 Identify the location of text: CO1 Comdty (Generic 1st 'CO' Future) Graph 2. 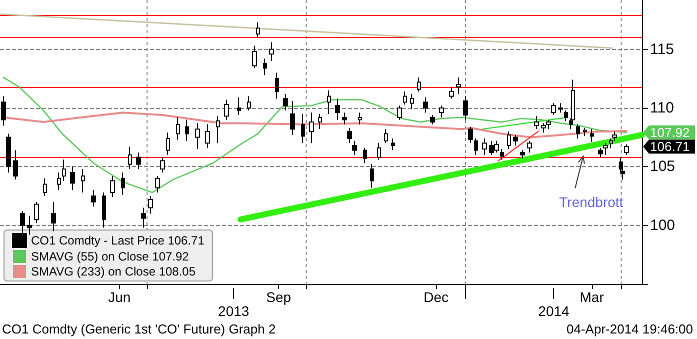
(139, 329).